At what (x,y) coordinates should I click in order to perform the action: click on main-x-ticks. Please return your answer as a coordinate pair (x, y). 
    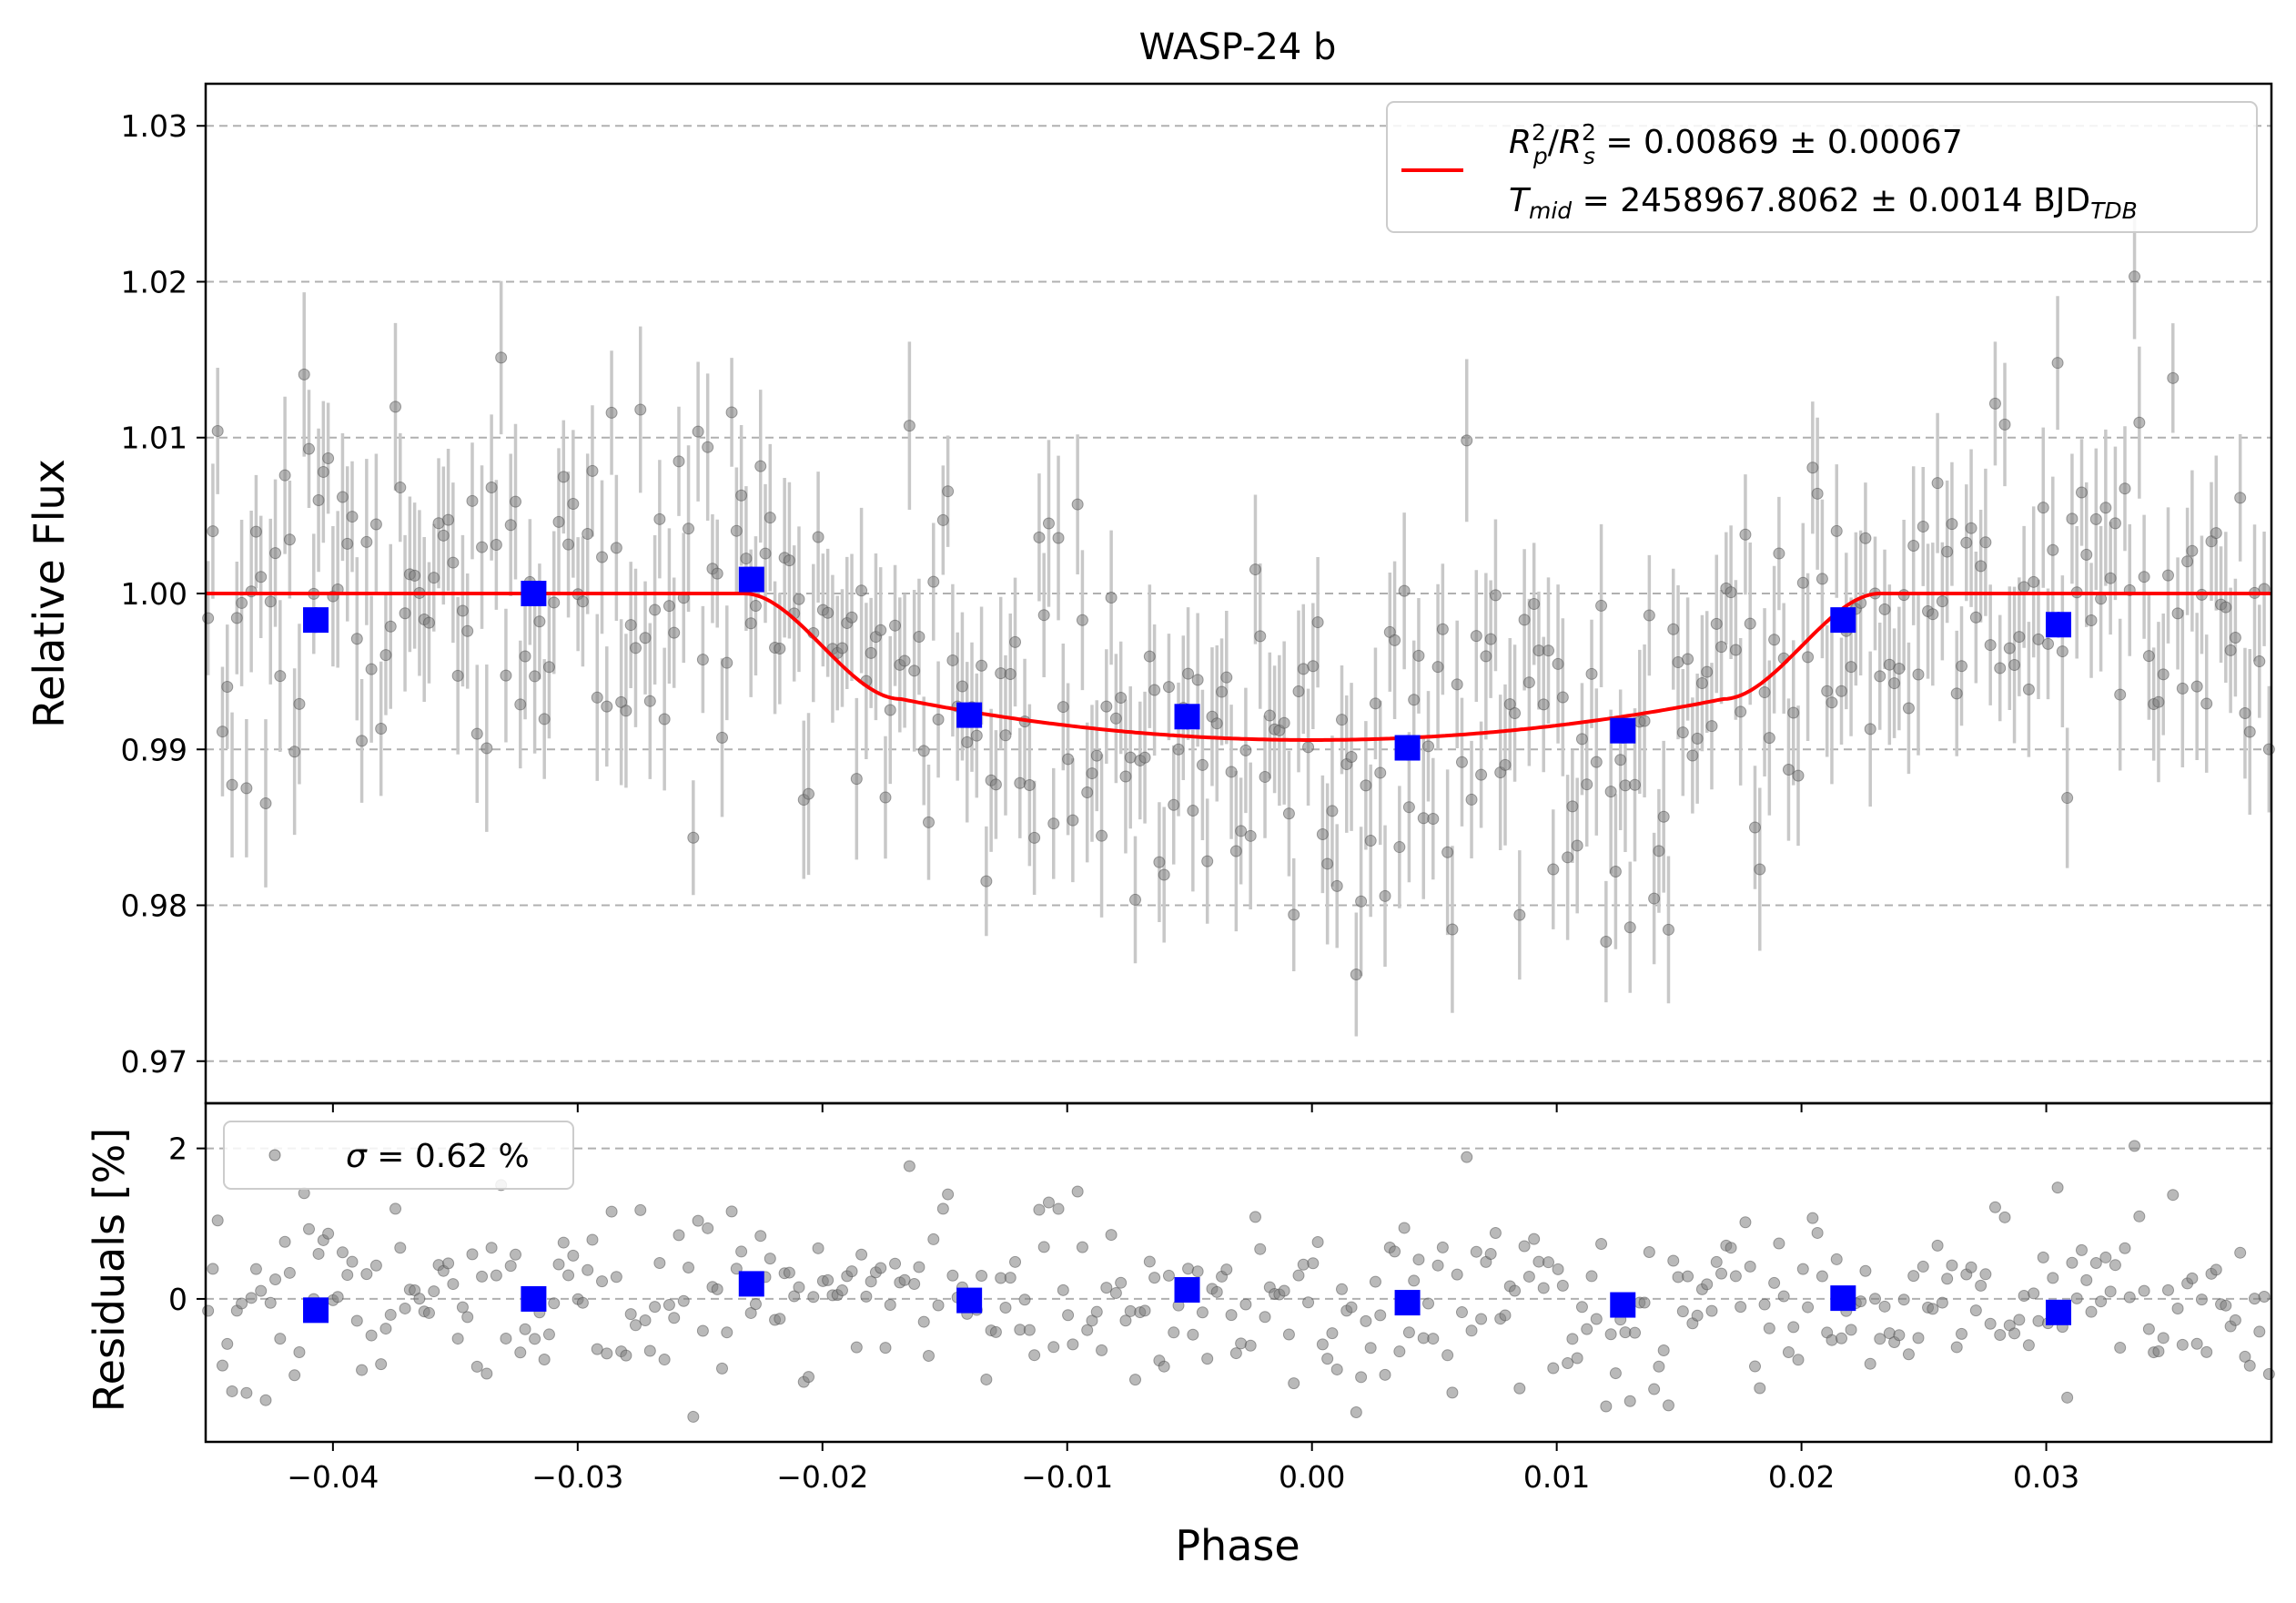
    Looking at the image, I should click on (1189, 1107).